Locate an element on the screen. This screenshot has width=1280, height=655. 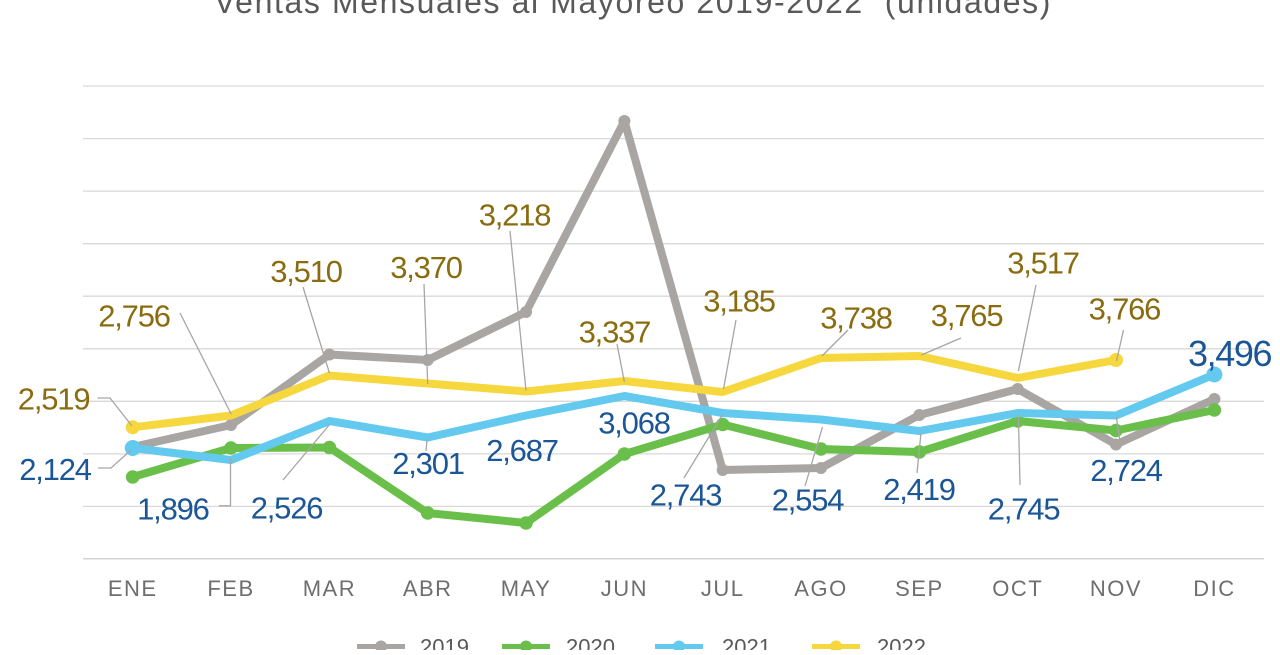
svg-text: 2,724 is located at coordinates (1126, 470).